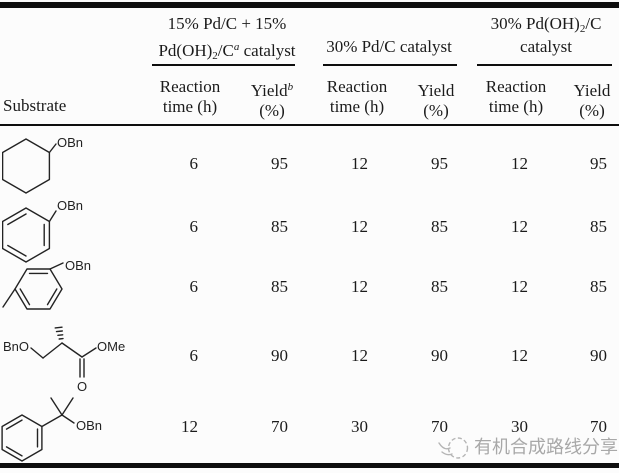 This screenshot has width=619, height=473. What do you see at coordinates (272, 100) in the screenshot?
I see `group1-yield-header: Yieldb (%)` at bounding box center [272, 100].